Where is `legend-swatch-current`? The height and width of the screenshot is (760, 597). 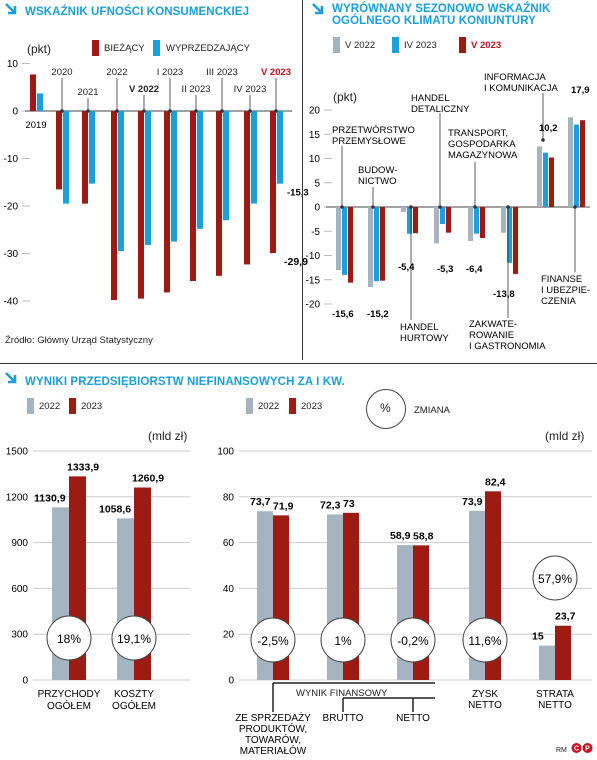
legend-swatch-current is located at coordinates (95, 48).